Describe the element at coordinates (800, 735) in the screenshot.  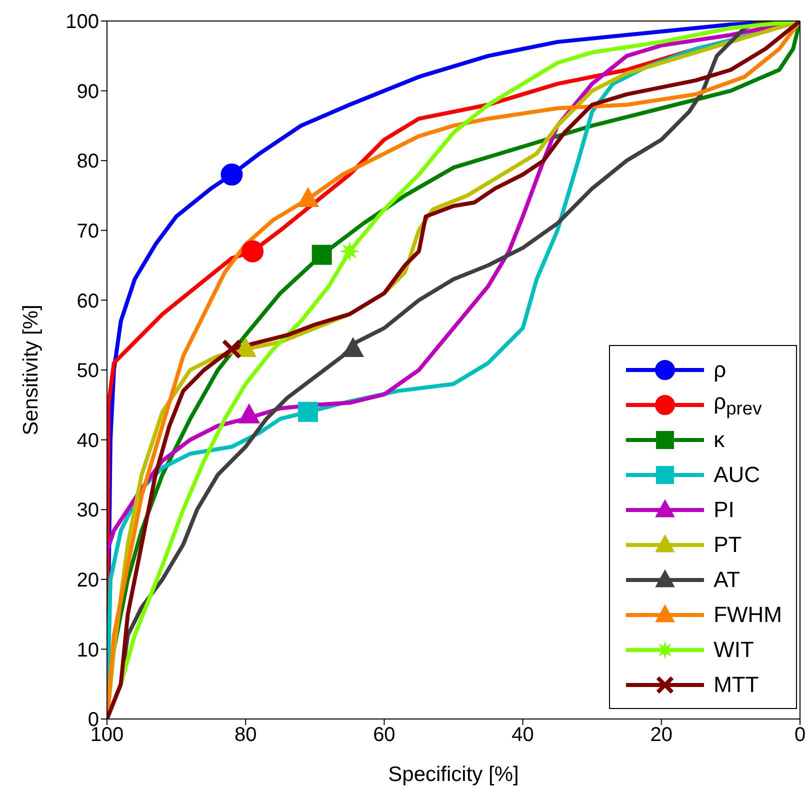
I see `x-tick-label: 0` at that location.